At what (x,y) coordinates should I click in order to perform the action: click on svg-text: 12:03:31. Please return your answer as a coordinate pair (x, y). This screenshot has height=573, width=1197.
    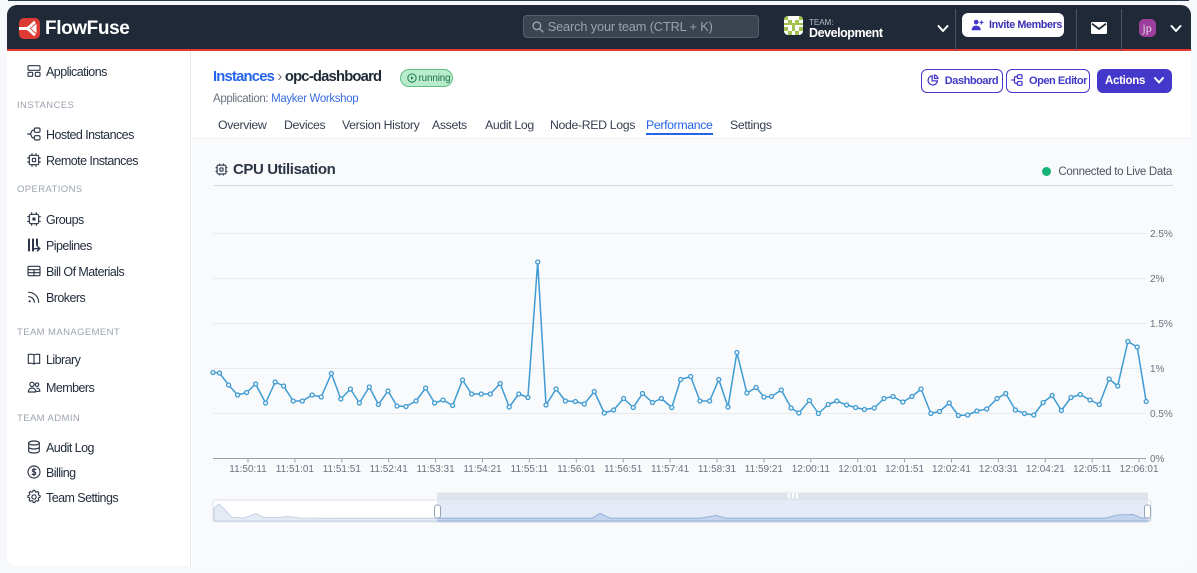
    Looking at the image, I should click on (998, 469).